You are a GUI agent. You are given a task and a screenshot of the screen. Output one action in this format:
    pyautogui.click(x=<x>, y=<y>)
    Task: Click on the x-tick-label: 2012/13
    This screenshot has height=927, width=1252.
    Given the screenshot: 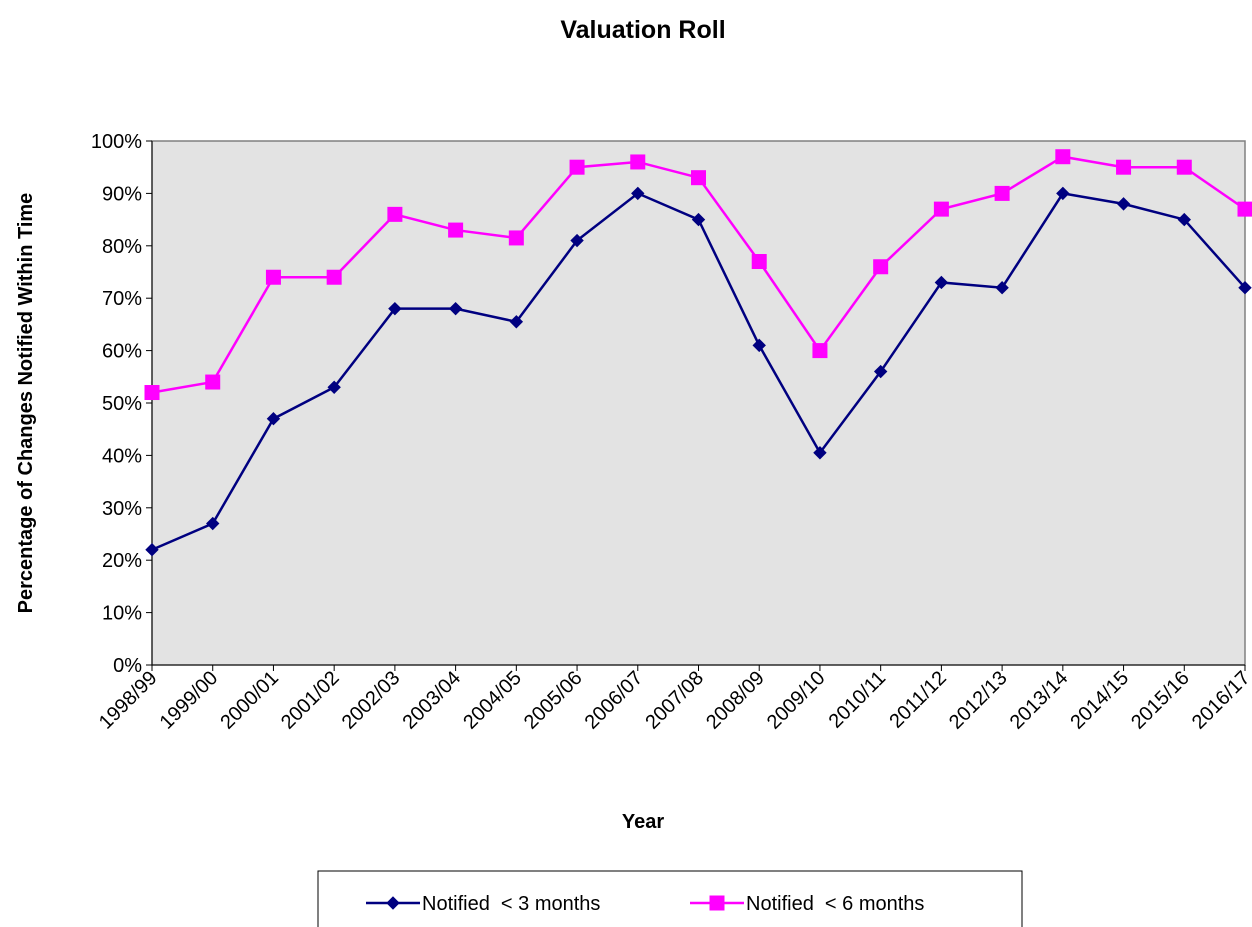 What is the action you would take?
    pyautogui.click(x=978, y=700)
    